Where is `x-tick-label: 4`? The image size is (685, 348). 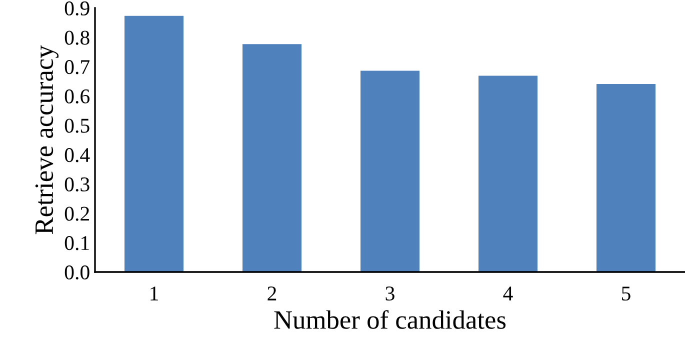 x-tick-label: 4 is located at coordinates (508, 293).